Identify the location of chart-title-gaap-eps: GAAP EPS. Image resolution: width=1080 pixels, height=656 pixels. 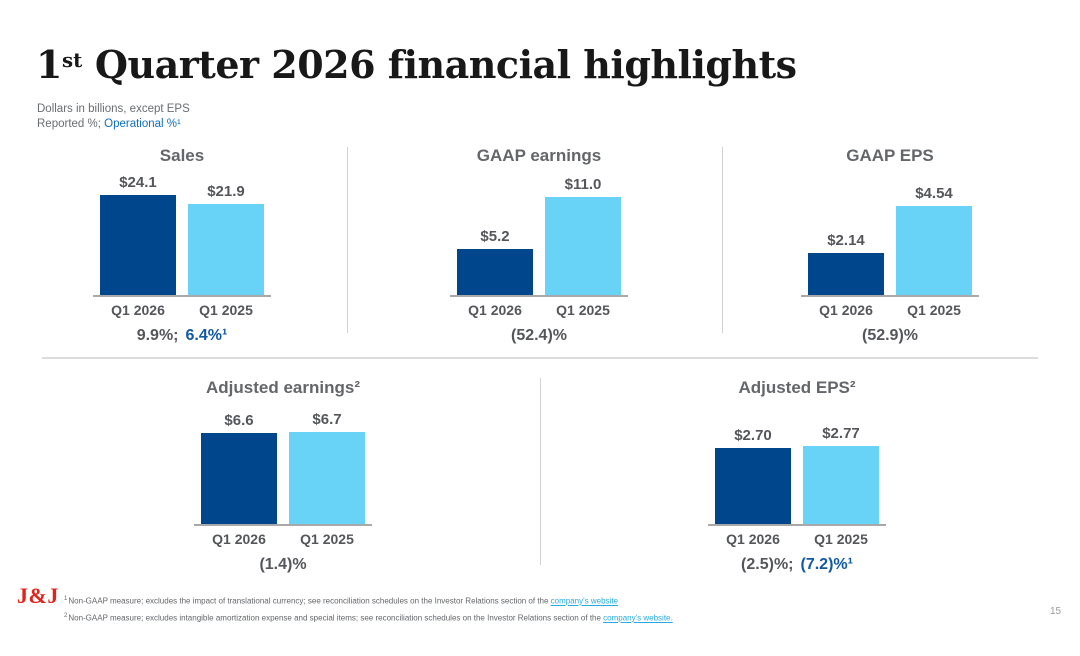
(890, 155).